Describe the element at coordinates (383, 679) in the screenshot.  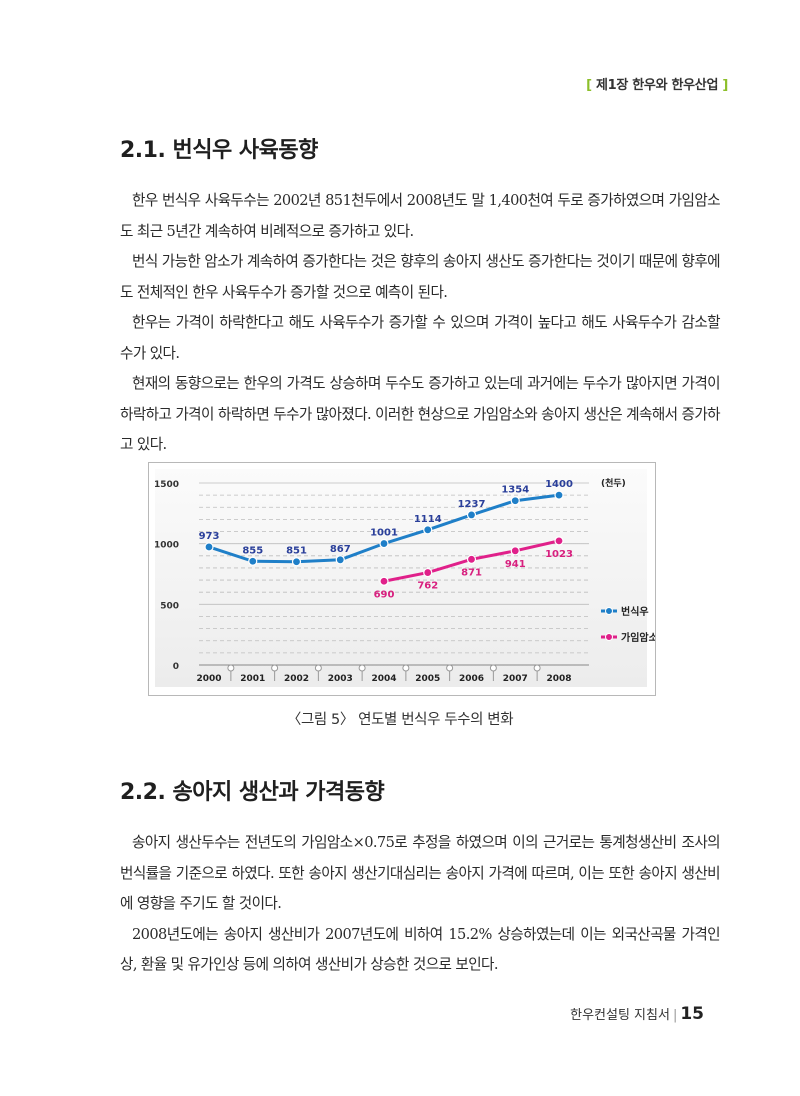
I see `x-tick-label: 2004` at that location.